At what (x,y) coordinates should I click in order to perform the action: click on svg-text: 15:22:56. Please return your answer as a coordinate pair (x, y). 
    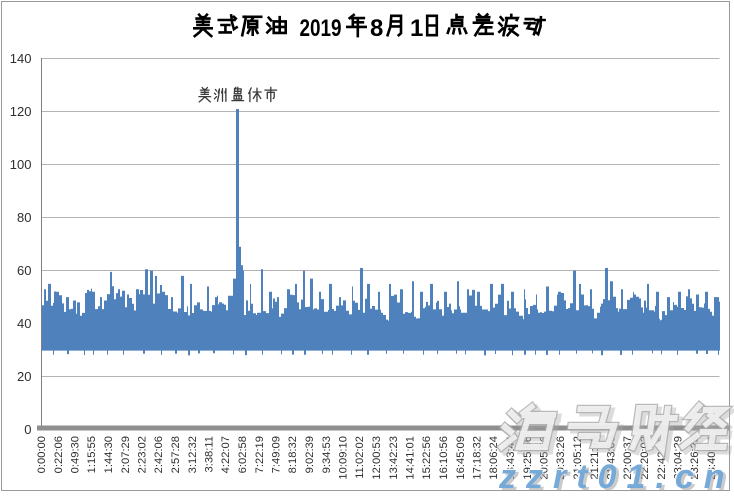
    Looking at the image, I should click on (427, 458).